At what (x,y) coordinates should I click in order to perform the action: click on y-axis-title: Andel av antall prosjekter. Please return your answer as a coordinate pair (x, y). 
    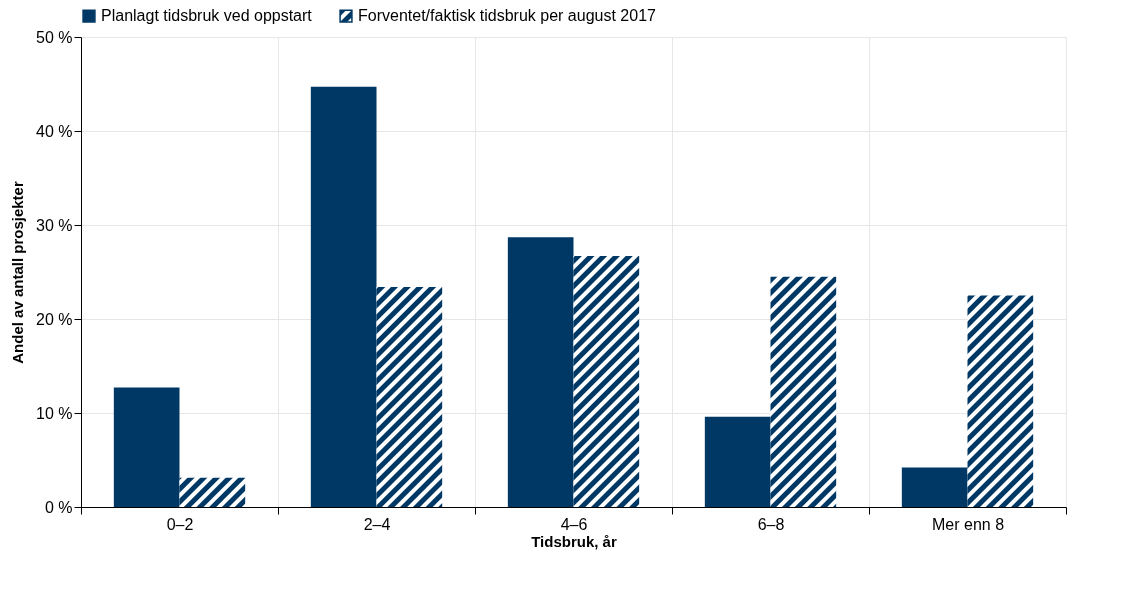
    Looking at the image, I should click on (18, 272).